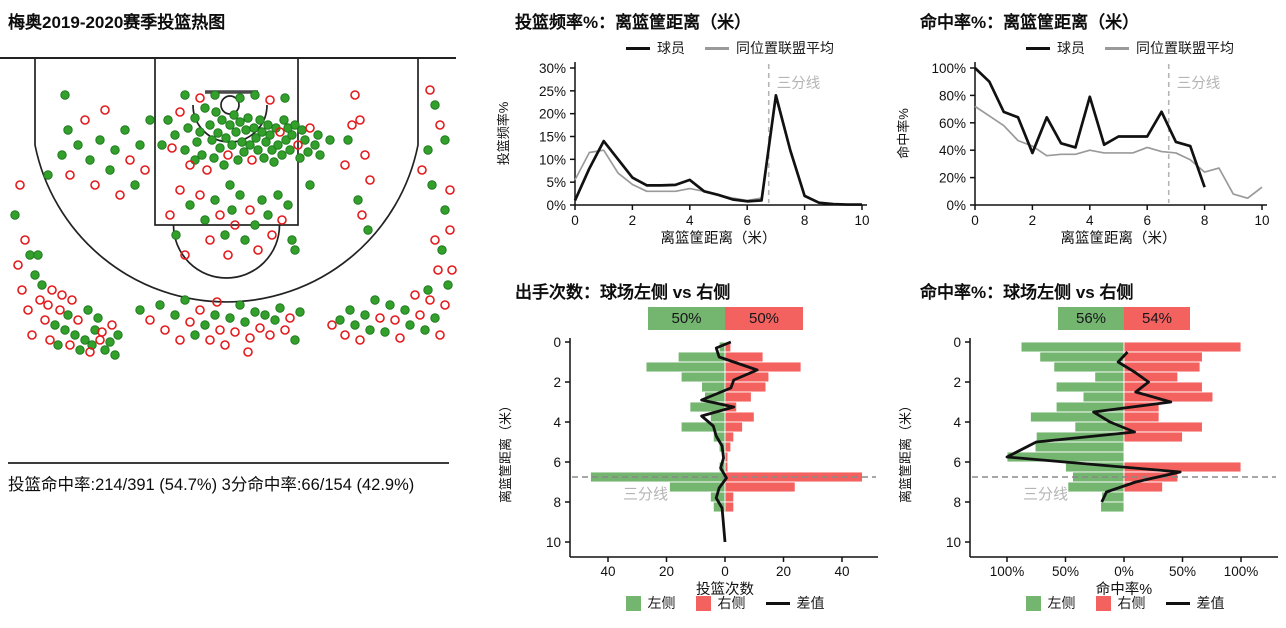 This screenshot has width=1286, height=628. Describe the element at coordinates (718, 151) in the screenshot. I see `league-line` at that location.